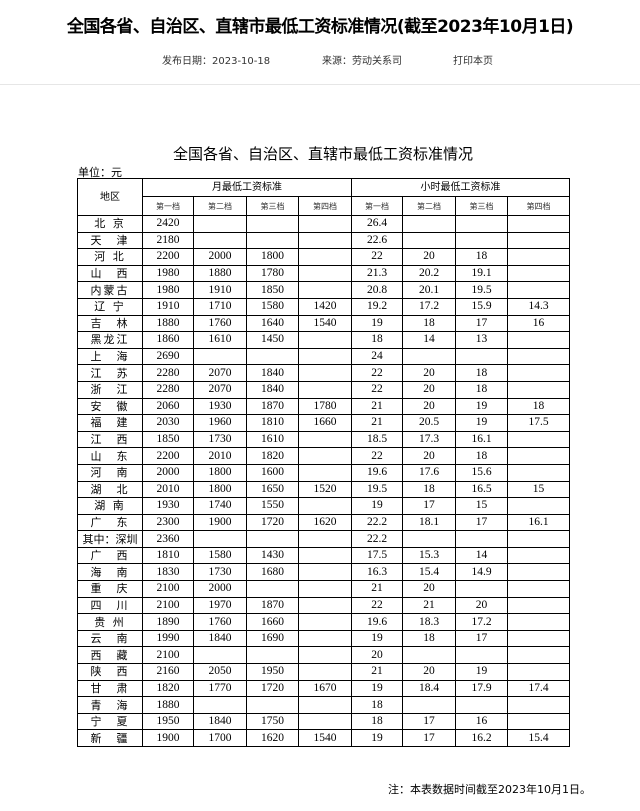 The height and width of the screenshot is (811, 640). Describe the element at coordinates (272, 340) in the screenshot. I see `monthly-wage-cell: 1450` at that location.